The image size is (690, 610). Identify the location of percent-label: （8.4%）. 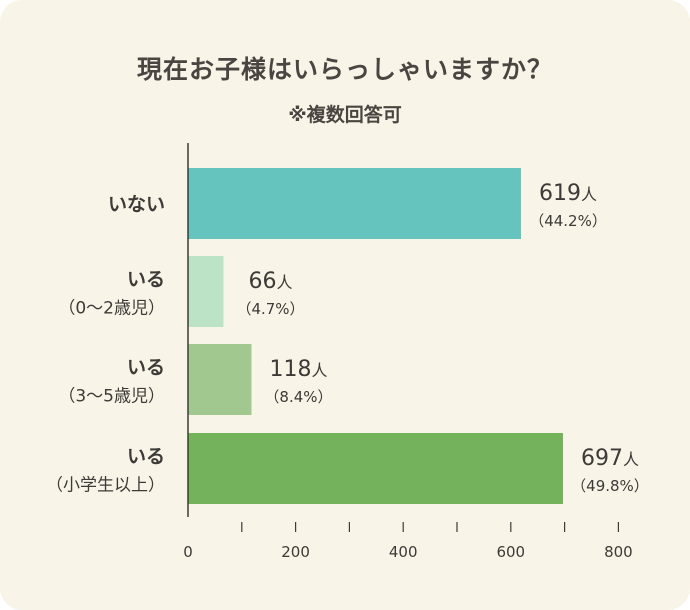
(298, 397).